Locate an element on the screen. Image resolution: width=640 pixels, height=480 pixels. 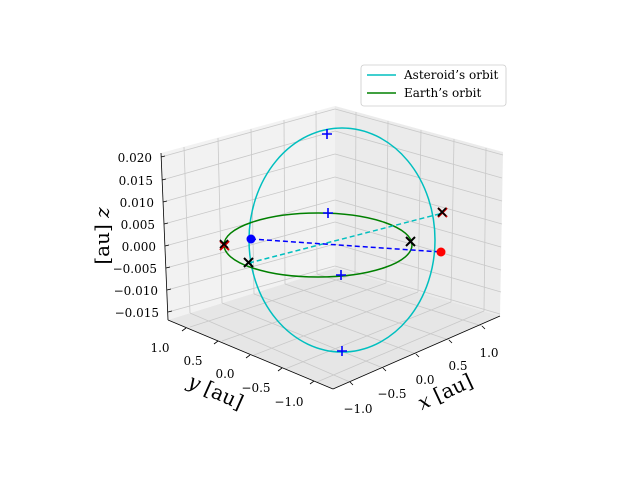
pane-back-right is located at coordinates (419, 211).